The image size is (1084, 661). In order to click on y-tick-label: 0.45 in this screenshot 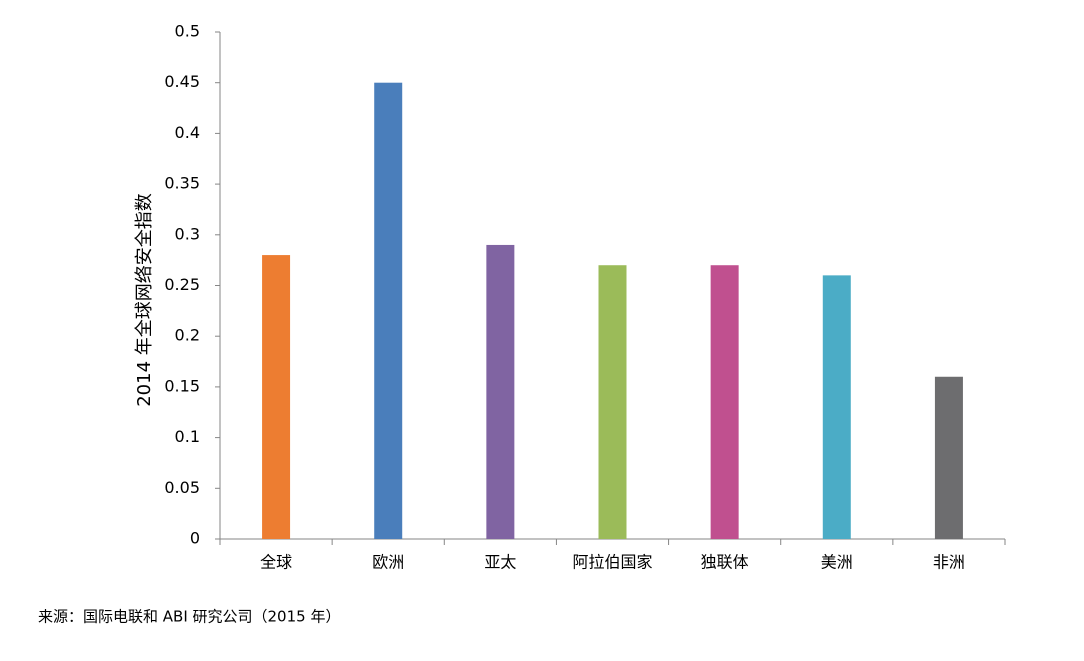, I will do `click(182, 81)`.